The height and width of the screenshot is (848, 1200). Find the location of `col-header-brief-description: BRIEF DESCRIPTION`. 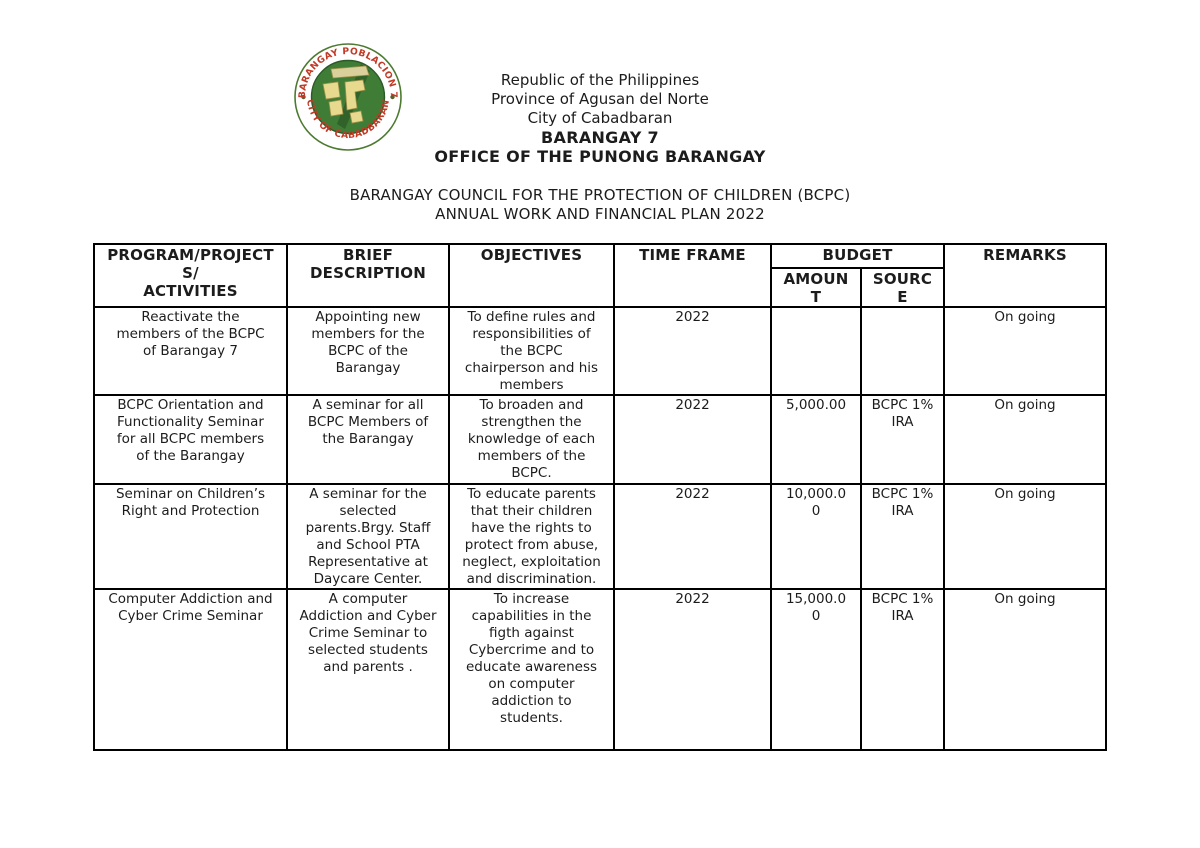

col-header-brief-description: BRIEF DESCRIPTION is located at coordinates (368, 275).